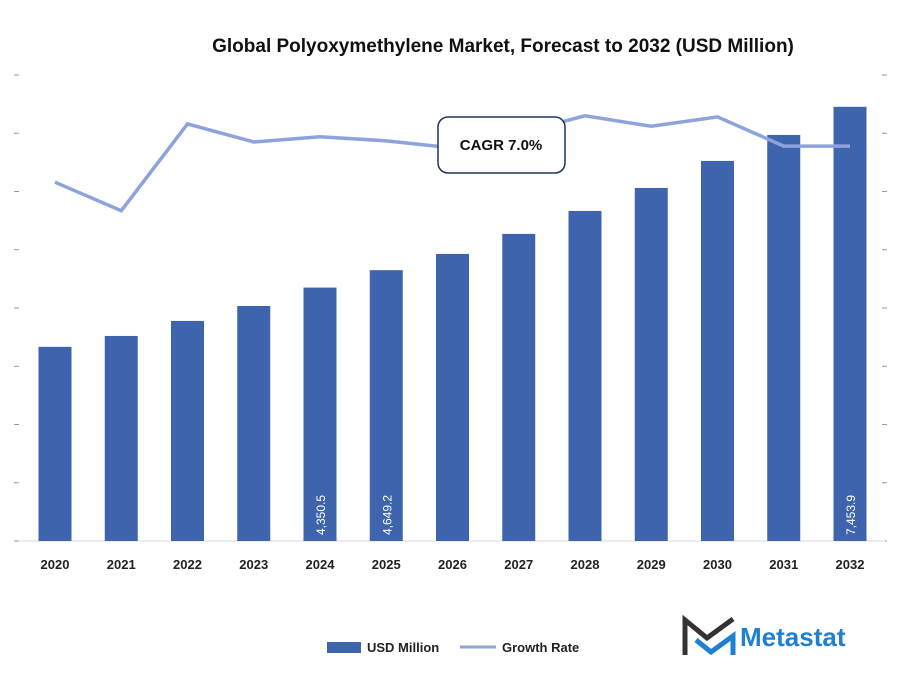 The width and height of the screenshot is (901, 682). I want to click on x-tick-label: 2029, so click(651, 564).